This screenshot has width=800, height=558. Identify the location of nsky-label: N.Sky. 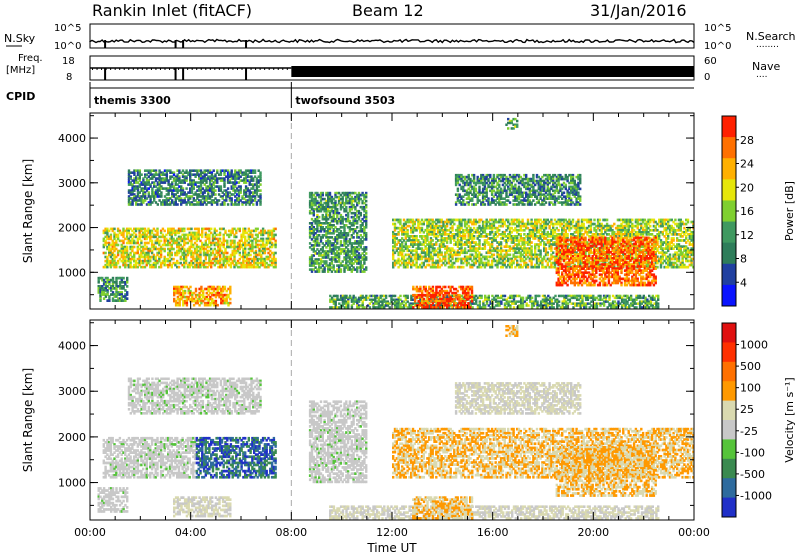
(20, 38).